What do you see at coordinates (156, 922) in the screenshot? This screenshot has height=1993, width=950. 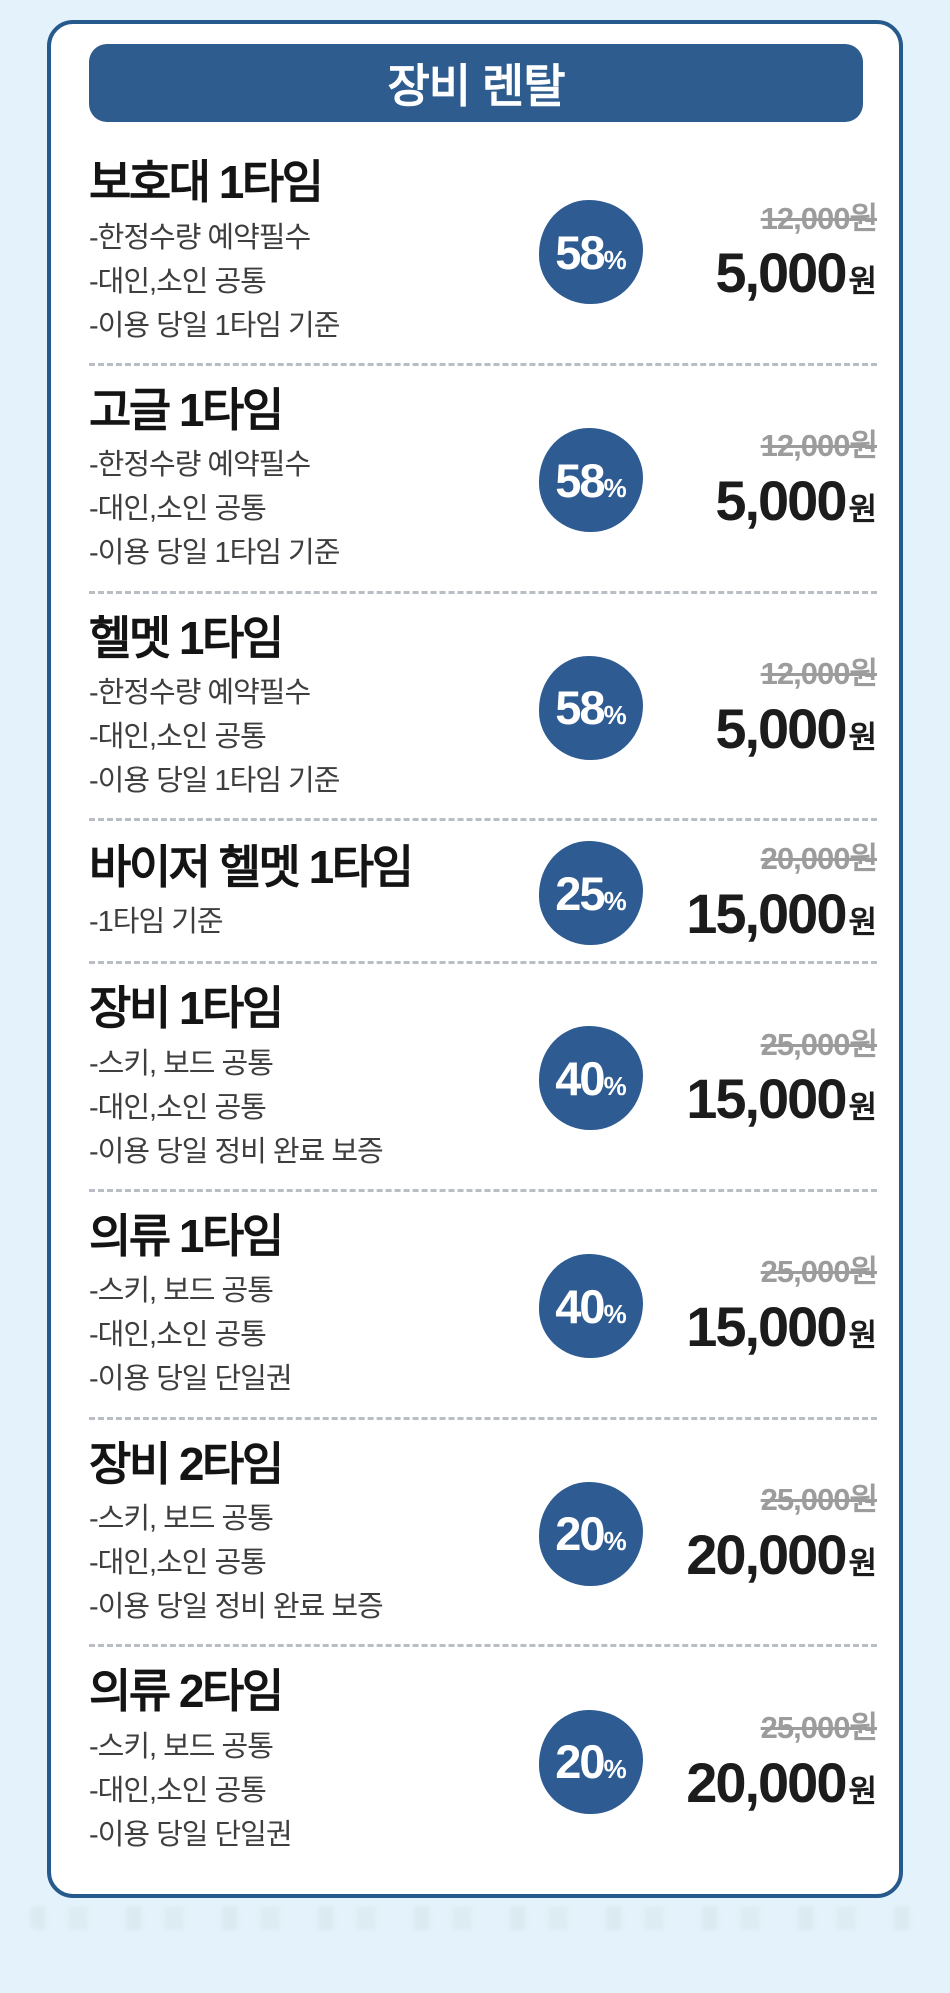 I see `item-note: -1타임 기준` at bounding box center [156, 922].